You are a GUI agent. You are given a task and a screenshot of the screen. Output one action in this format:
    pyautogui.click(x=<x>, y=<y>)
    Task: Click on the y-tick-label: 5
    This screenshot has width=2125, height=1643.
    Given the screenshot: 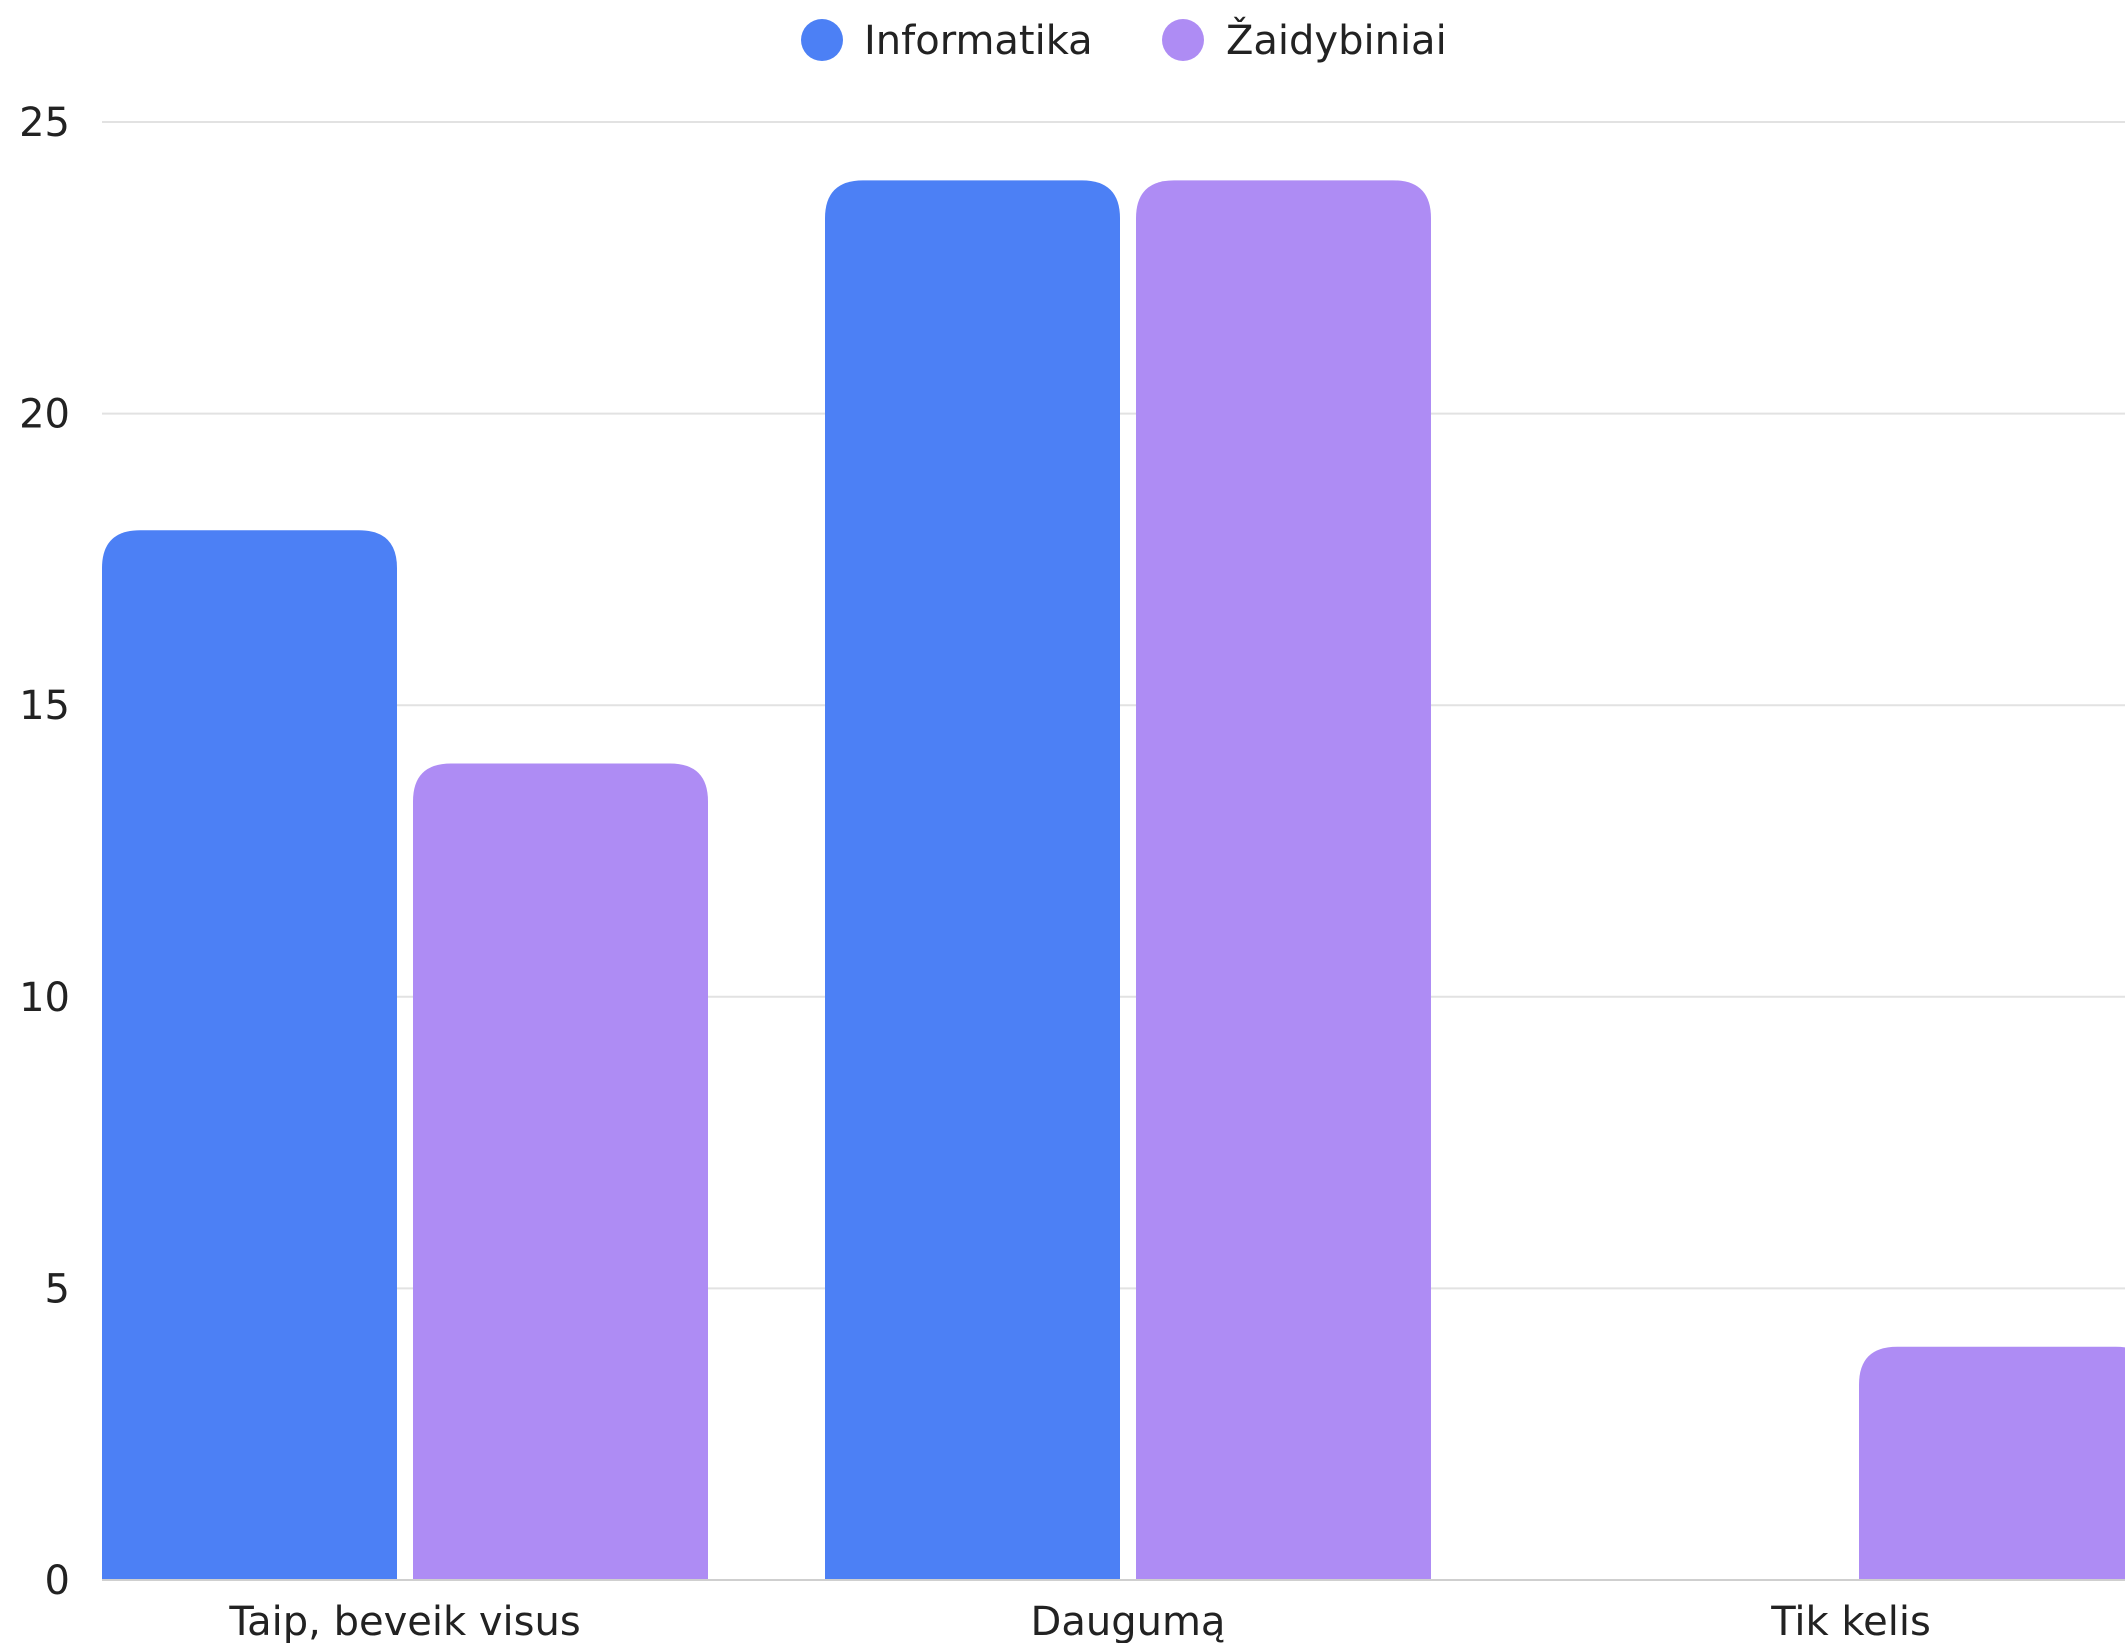 What is the action you would take?
    pyautogui.click(x=57, y=1289)
    